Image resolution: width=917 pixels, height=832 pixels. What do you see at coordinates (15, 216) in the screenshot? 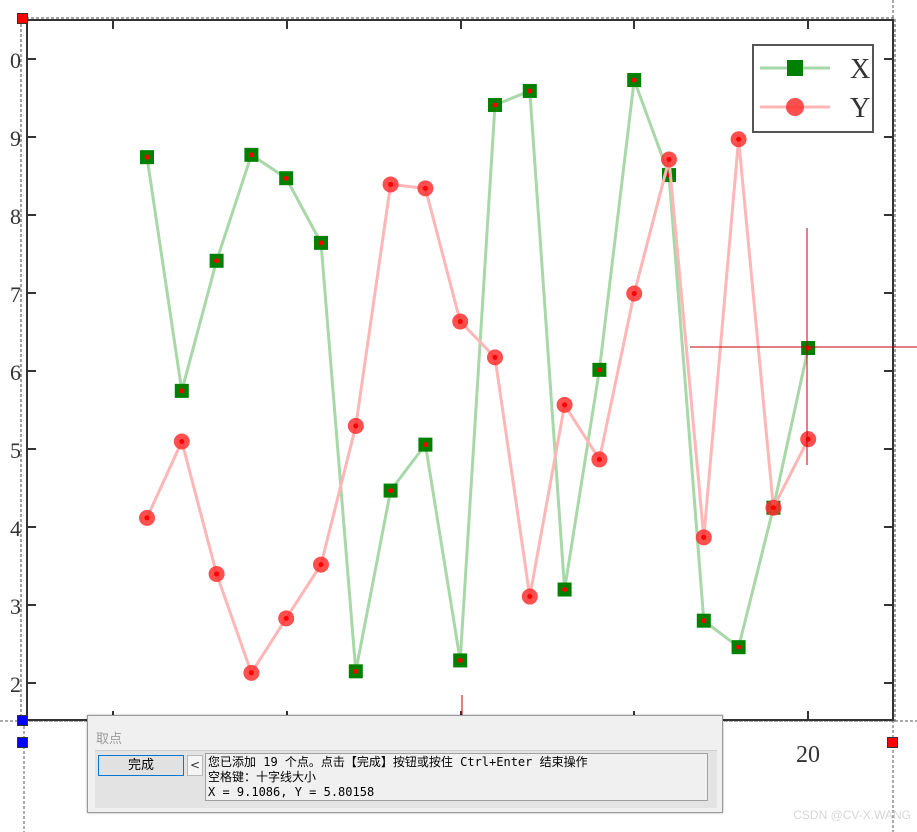
I see `y-tick-label: 8` at bounding box center [15, 216].